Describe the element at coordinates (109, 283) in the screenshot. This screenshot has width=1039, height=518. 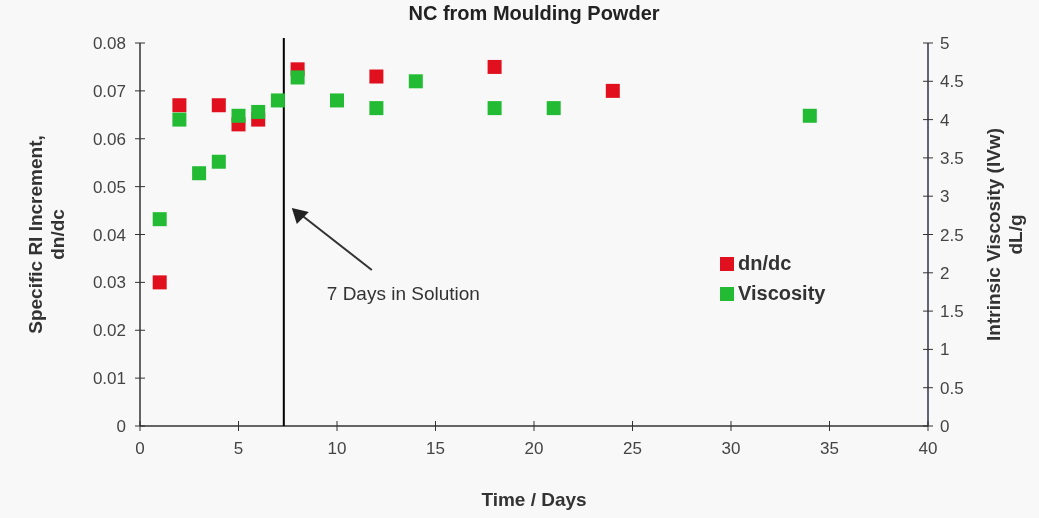
I see `y-tick-label: 0.03` at that location.